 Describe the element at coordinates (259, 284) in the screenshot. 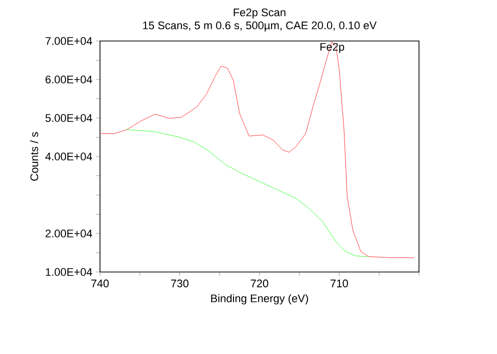

I see `x-tick-label: 720` at that location.